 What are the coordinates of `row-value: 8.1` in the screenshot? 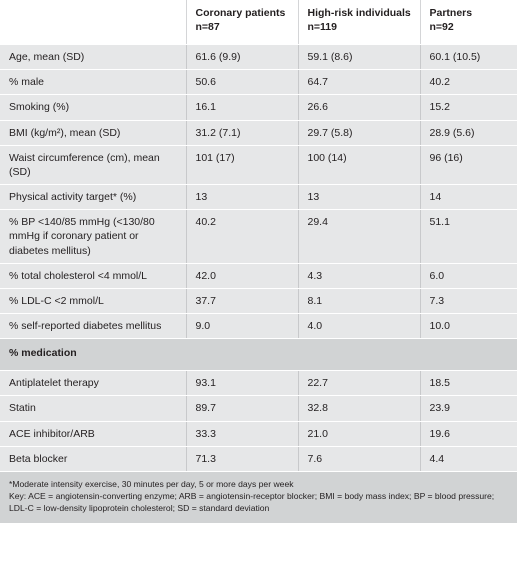 It's located at (358, 301).